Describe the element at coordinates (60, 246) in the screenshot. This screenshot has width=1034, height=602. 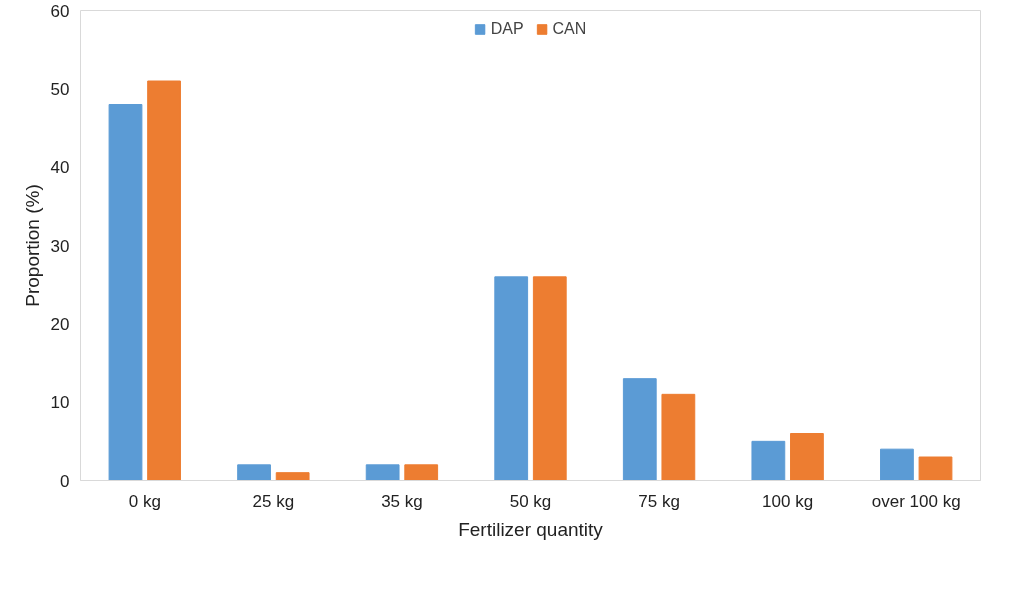
I see `y-tick-label: 30` at that location.